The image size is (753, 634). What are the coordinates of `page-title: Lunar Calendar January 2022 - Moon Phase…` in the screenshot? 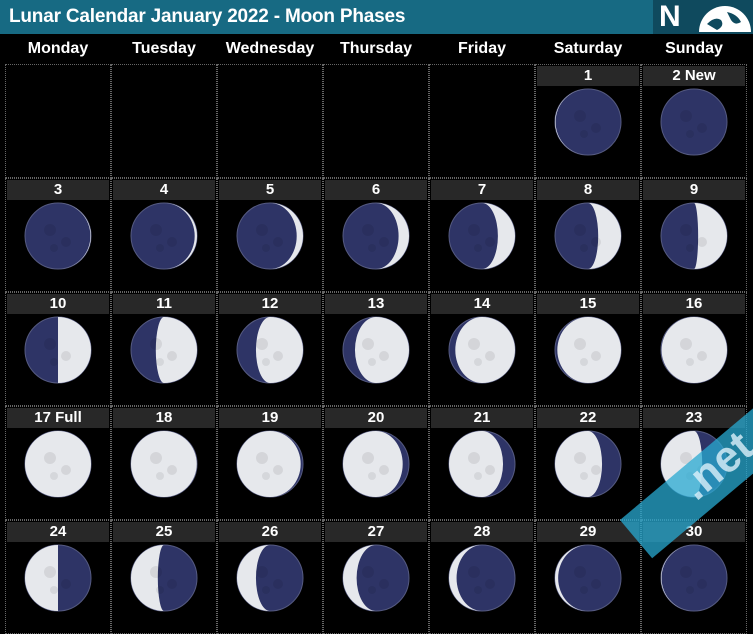 It's located at (207, 16).